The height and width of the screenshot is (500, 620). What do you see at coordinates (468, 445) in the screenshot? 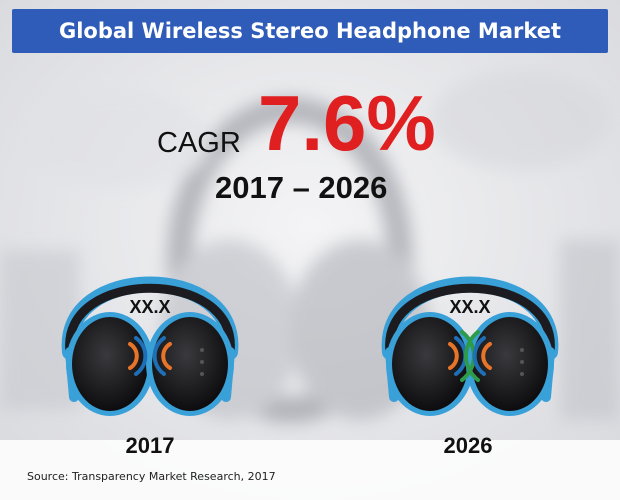
I see `year-2026: 2026` at bounding box center [468, 445].